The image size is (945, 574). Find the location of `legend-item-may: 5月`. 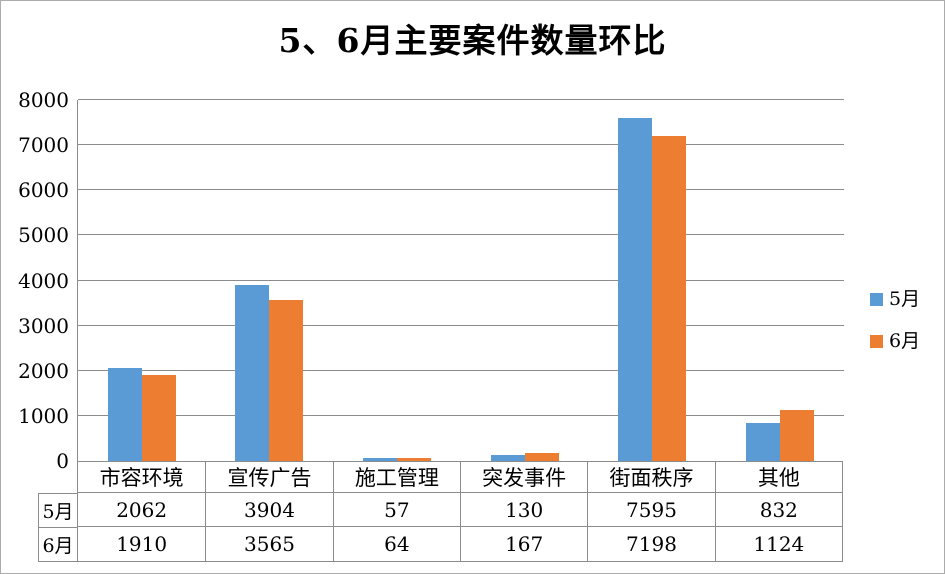

legend-item-may: 5月 is located at coordinates (895, 299).